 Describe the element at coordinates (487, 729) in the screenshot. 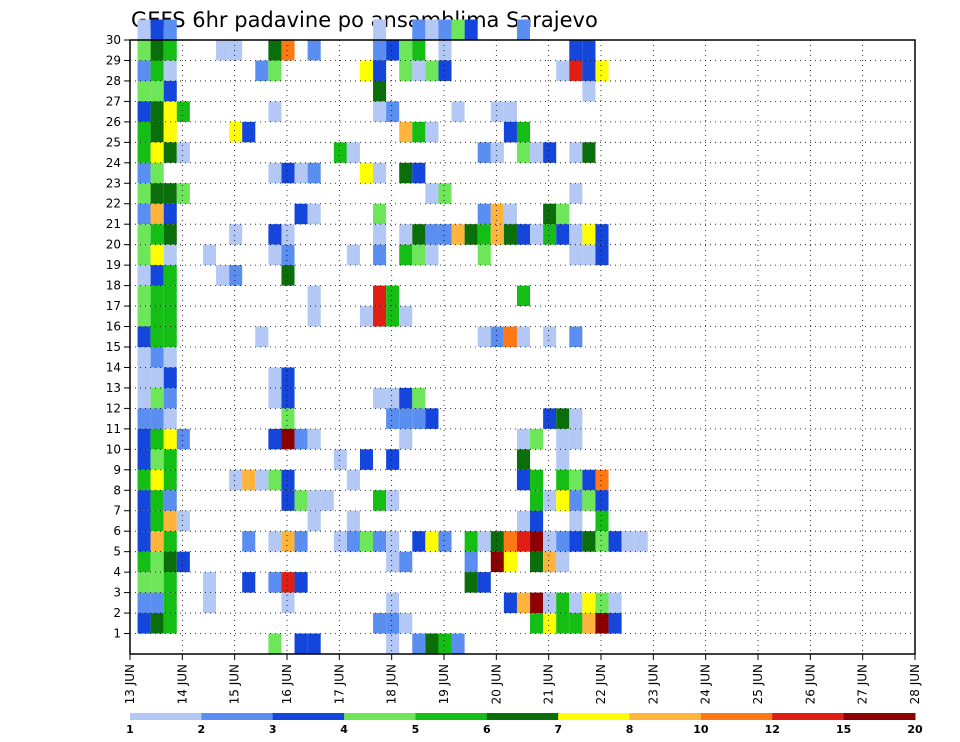

I see `colorbar-label: 6` at that location.